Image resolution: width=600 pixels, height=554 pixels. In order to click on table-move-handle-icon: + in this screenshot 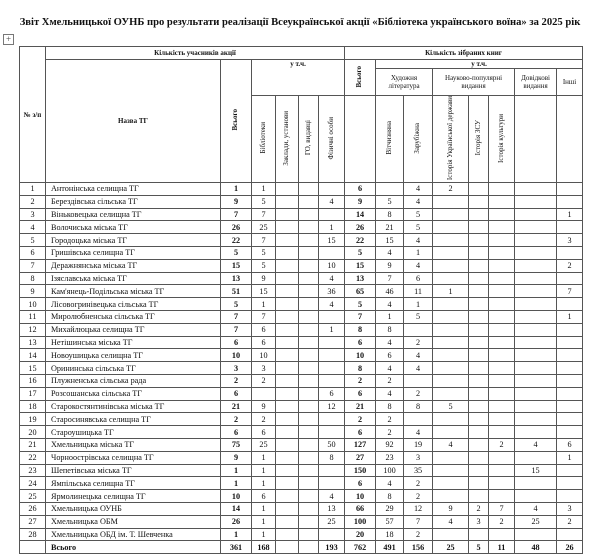, I will do `click(8, 39)`.